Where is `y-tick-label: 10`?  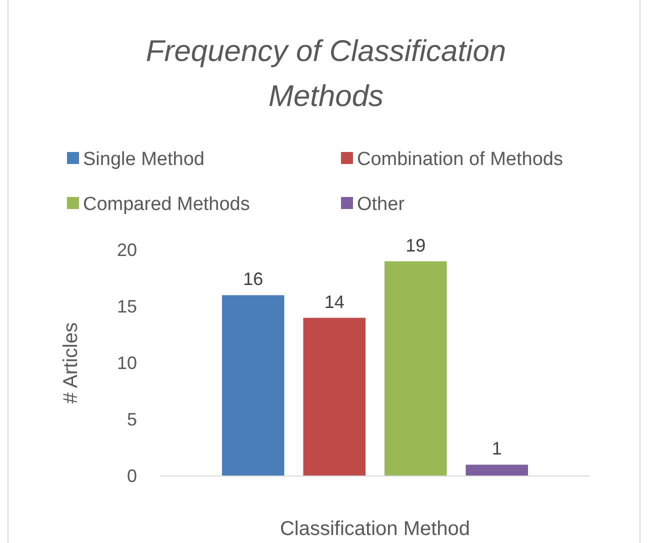
y-tick-label: 10 is located at coordinates (126, 363).